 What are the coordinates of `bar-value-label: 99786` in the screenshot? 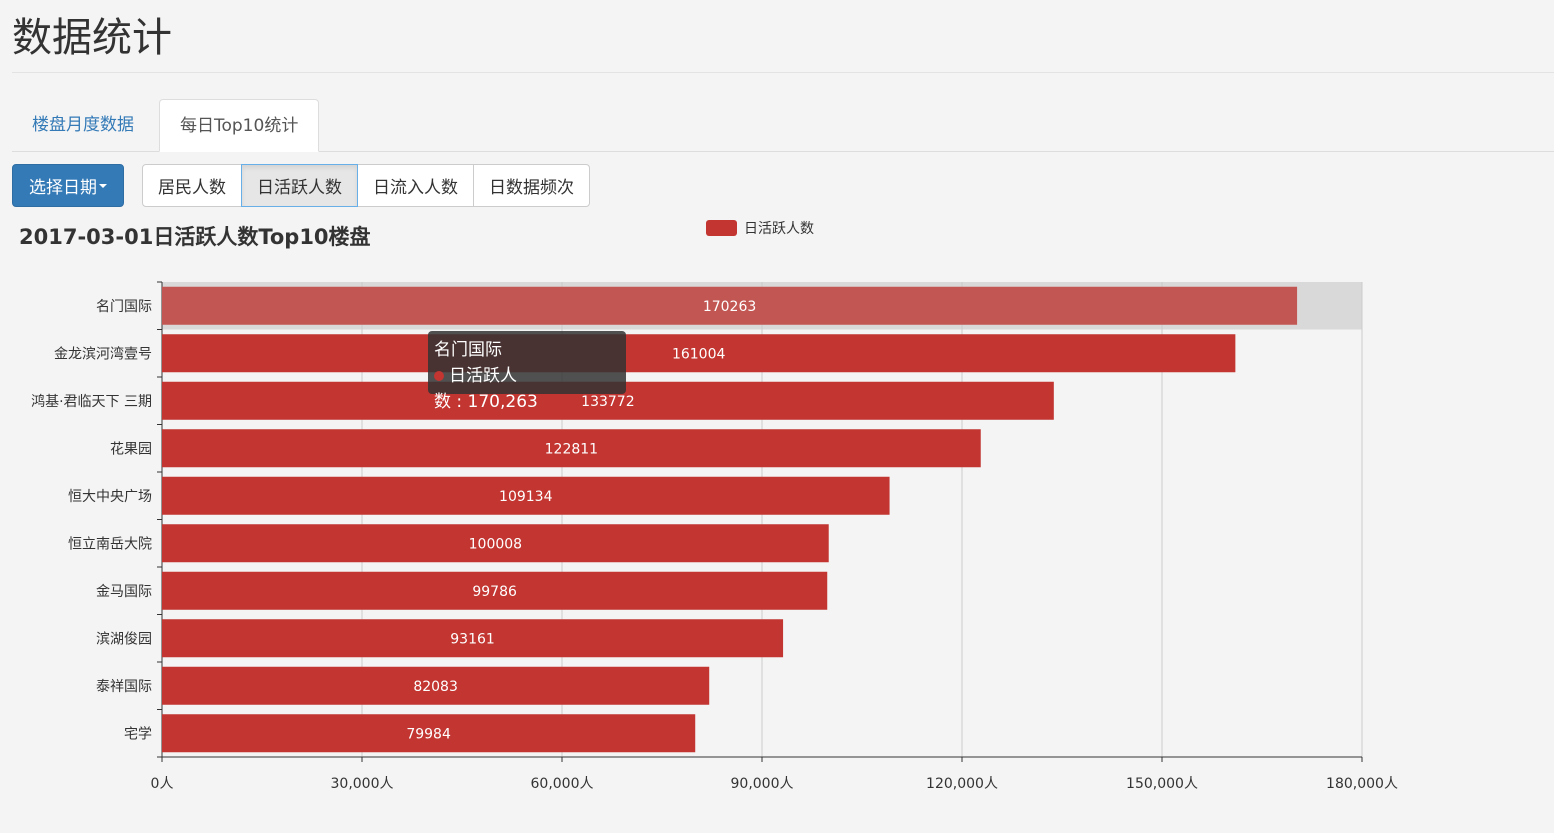 It's located at (494, 592).